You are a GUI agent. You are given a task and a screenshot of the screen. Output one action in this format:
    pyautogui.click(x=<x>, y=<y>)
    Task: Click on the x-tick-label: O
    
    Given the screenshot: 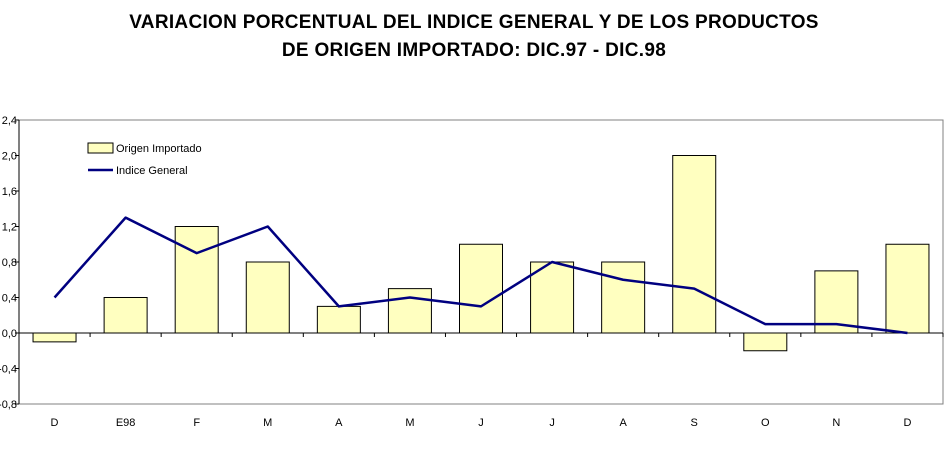 What is the action you would take?
    pyautogui.click(x=765, y=423)
    